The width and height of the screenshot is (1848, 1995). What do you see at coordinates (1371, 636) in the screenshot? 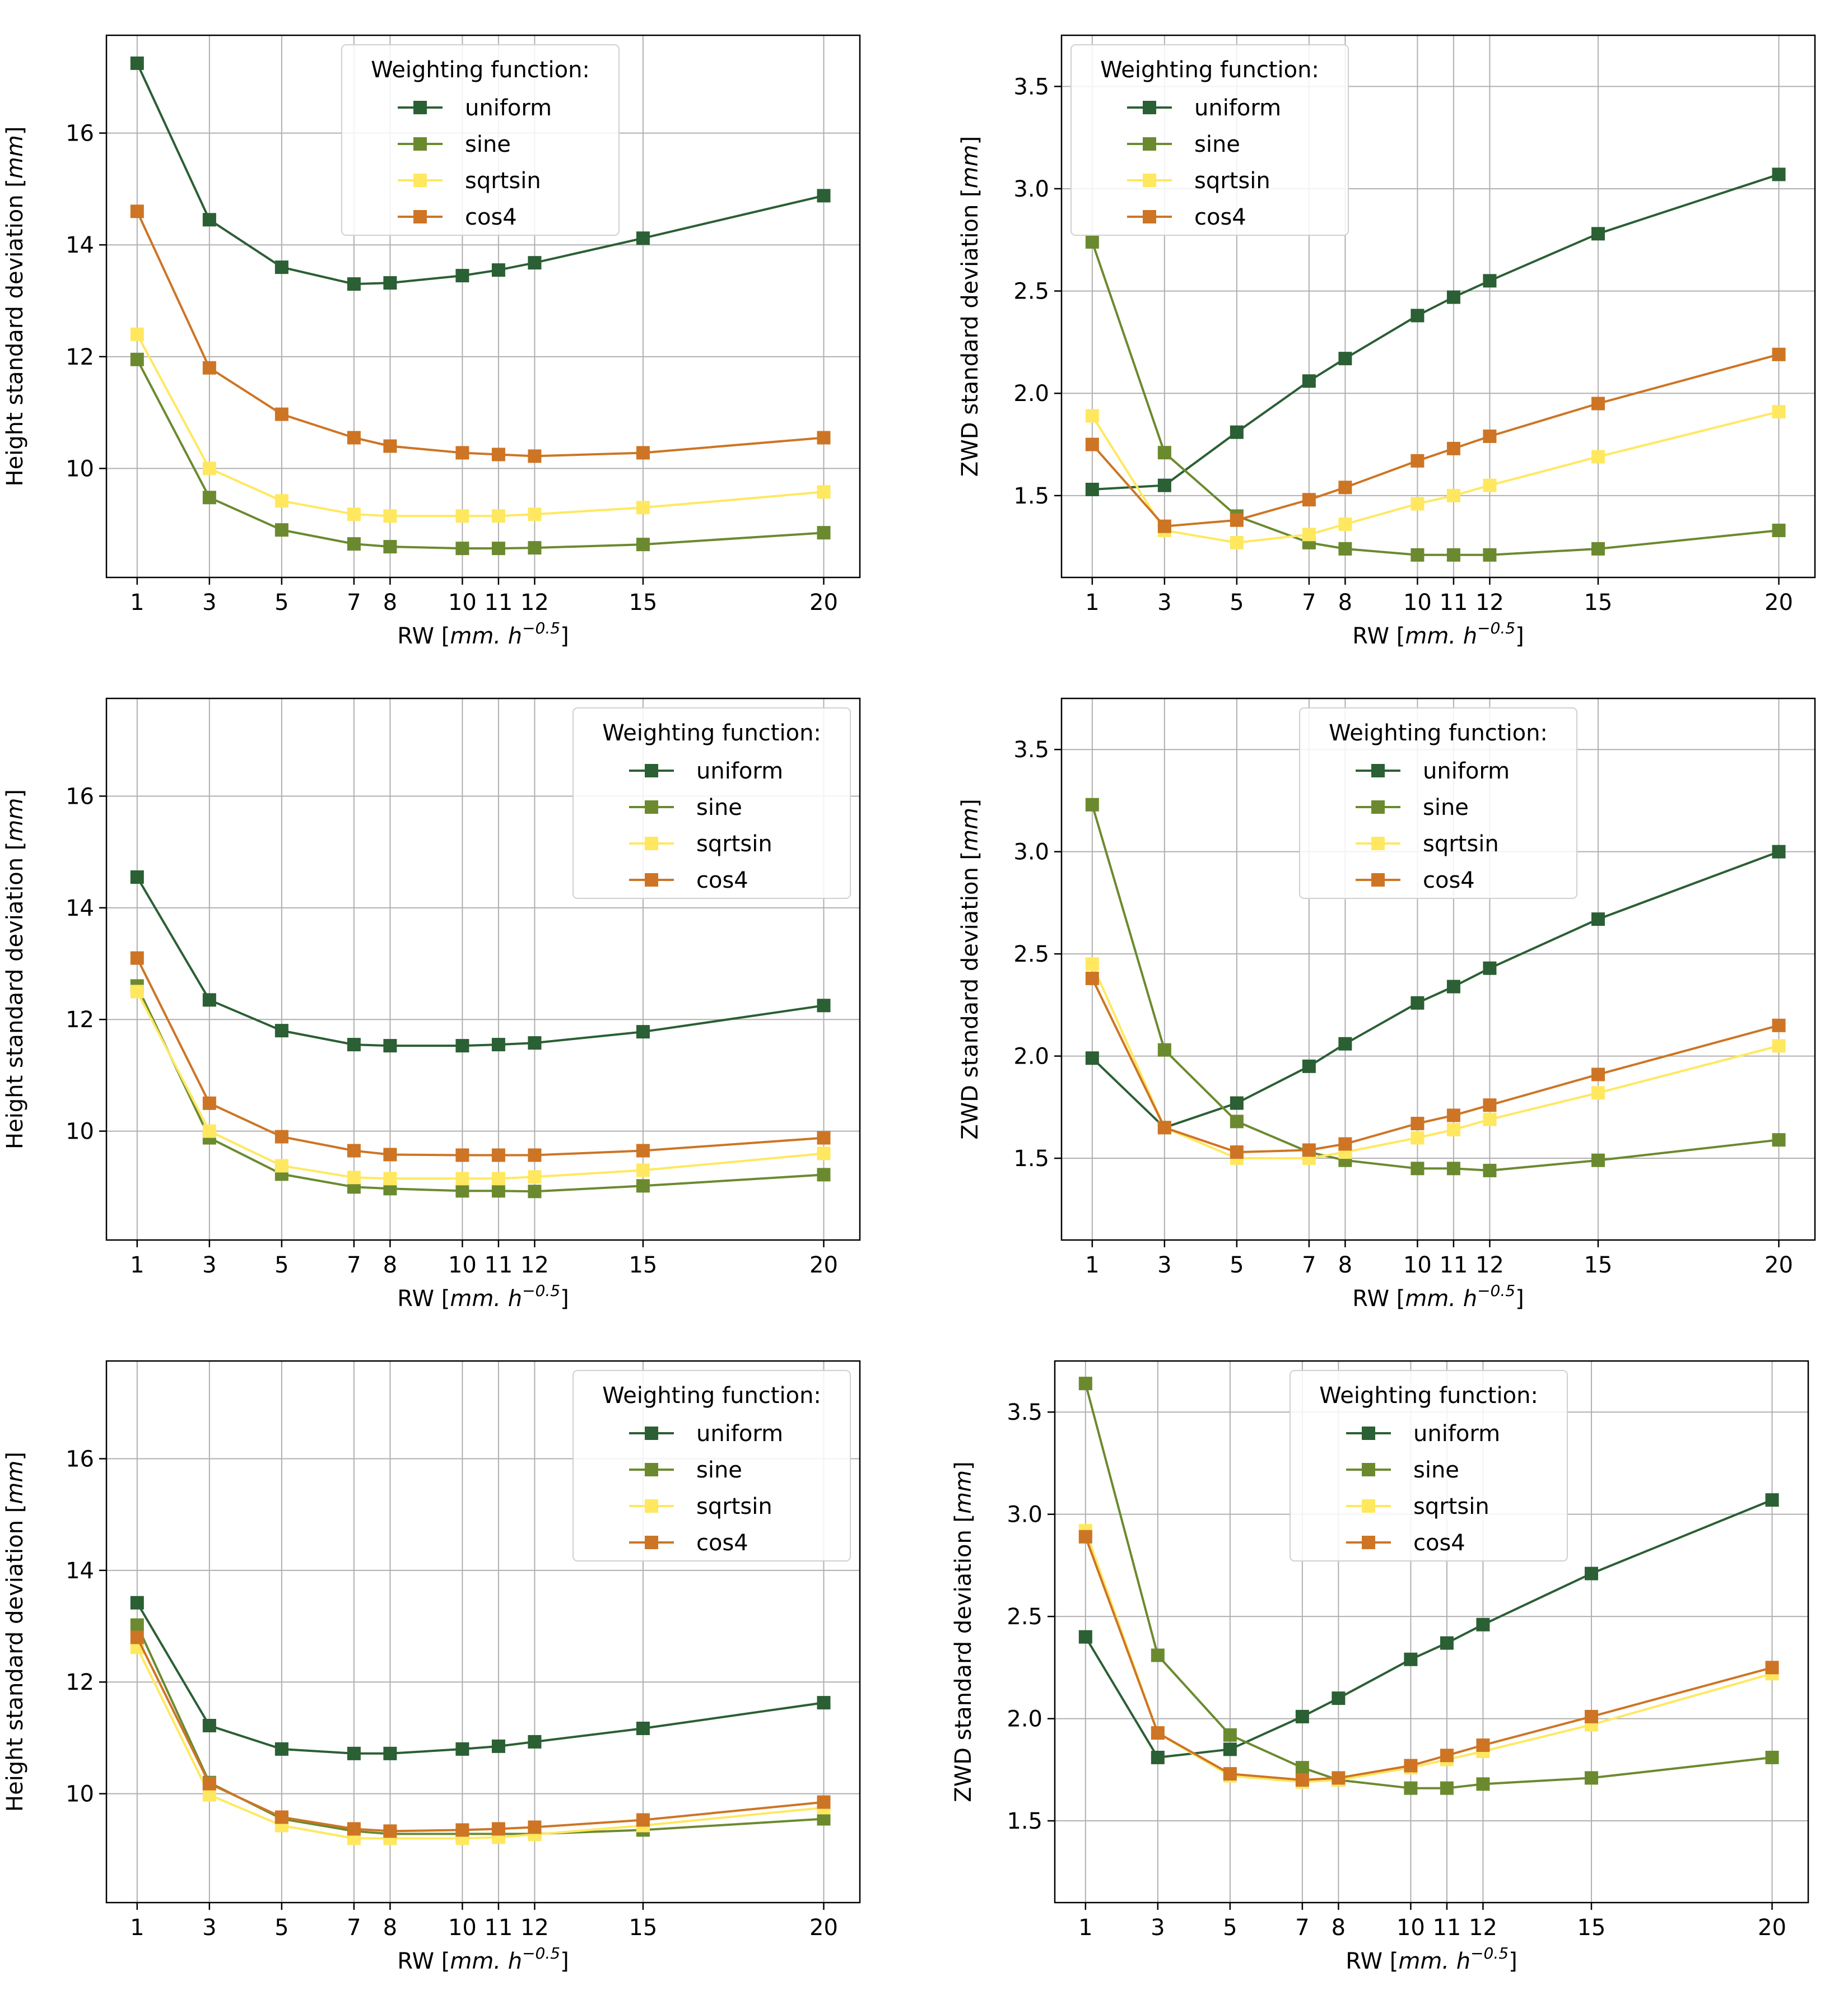
I see `x-axis-label-name: RW` at bounding box center [1371, 636].